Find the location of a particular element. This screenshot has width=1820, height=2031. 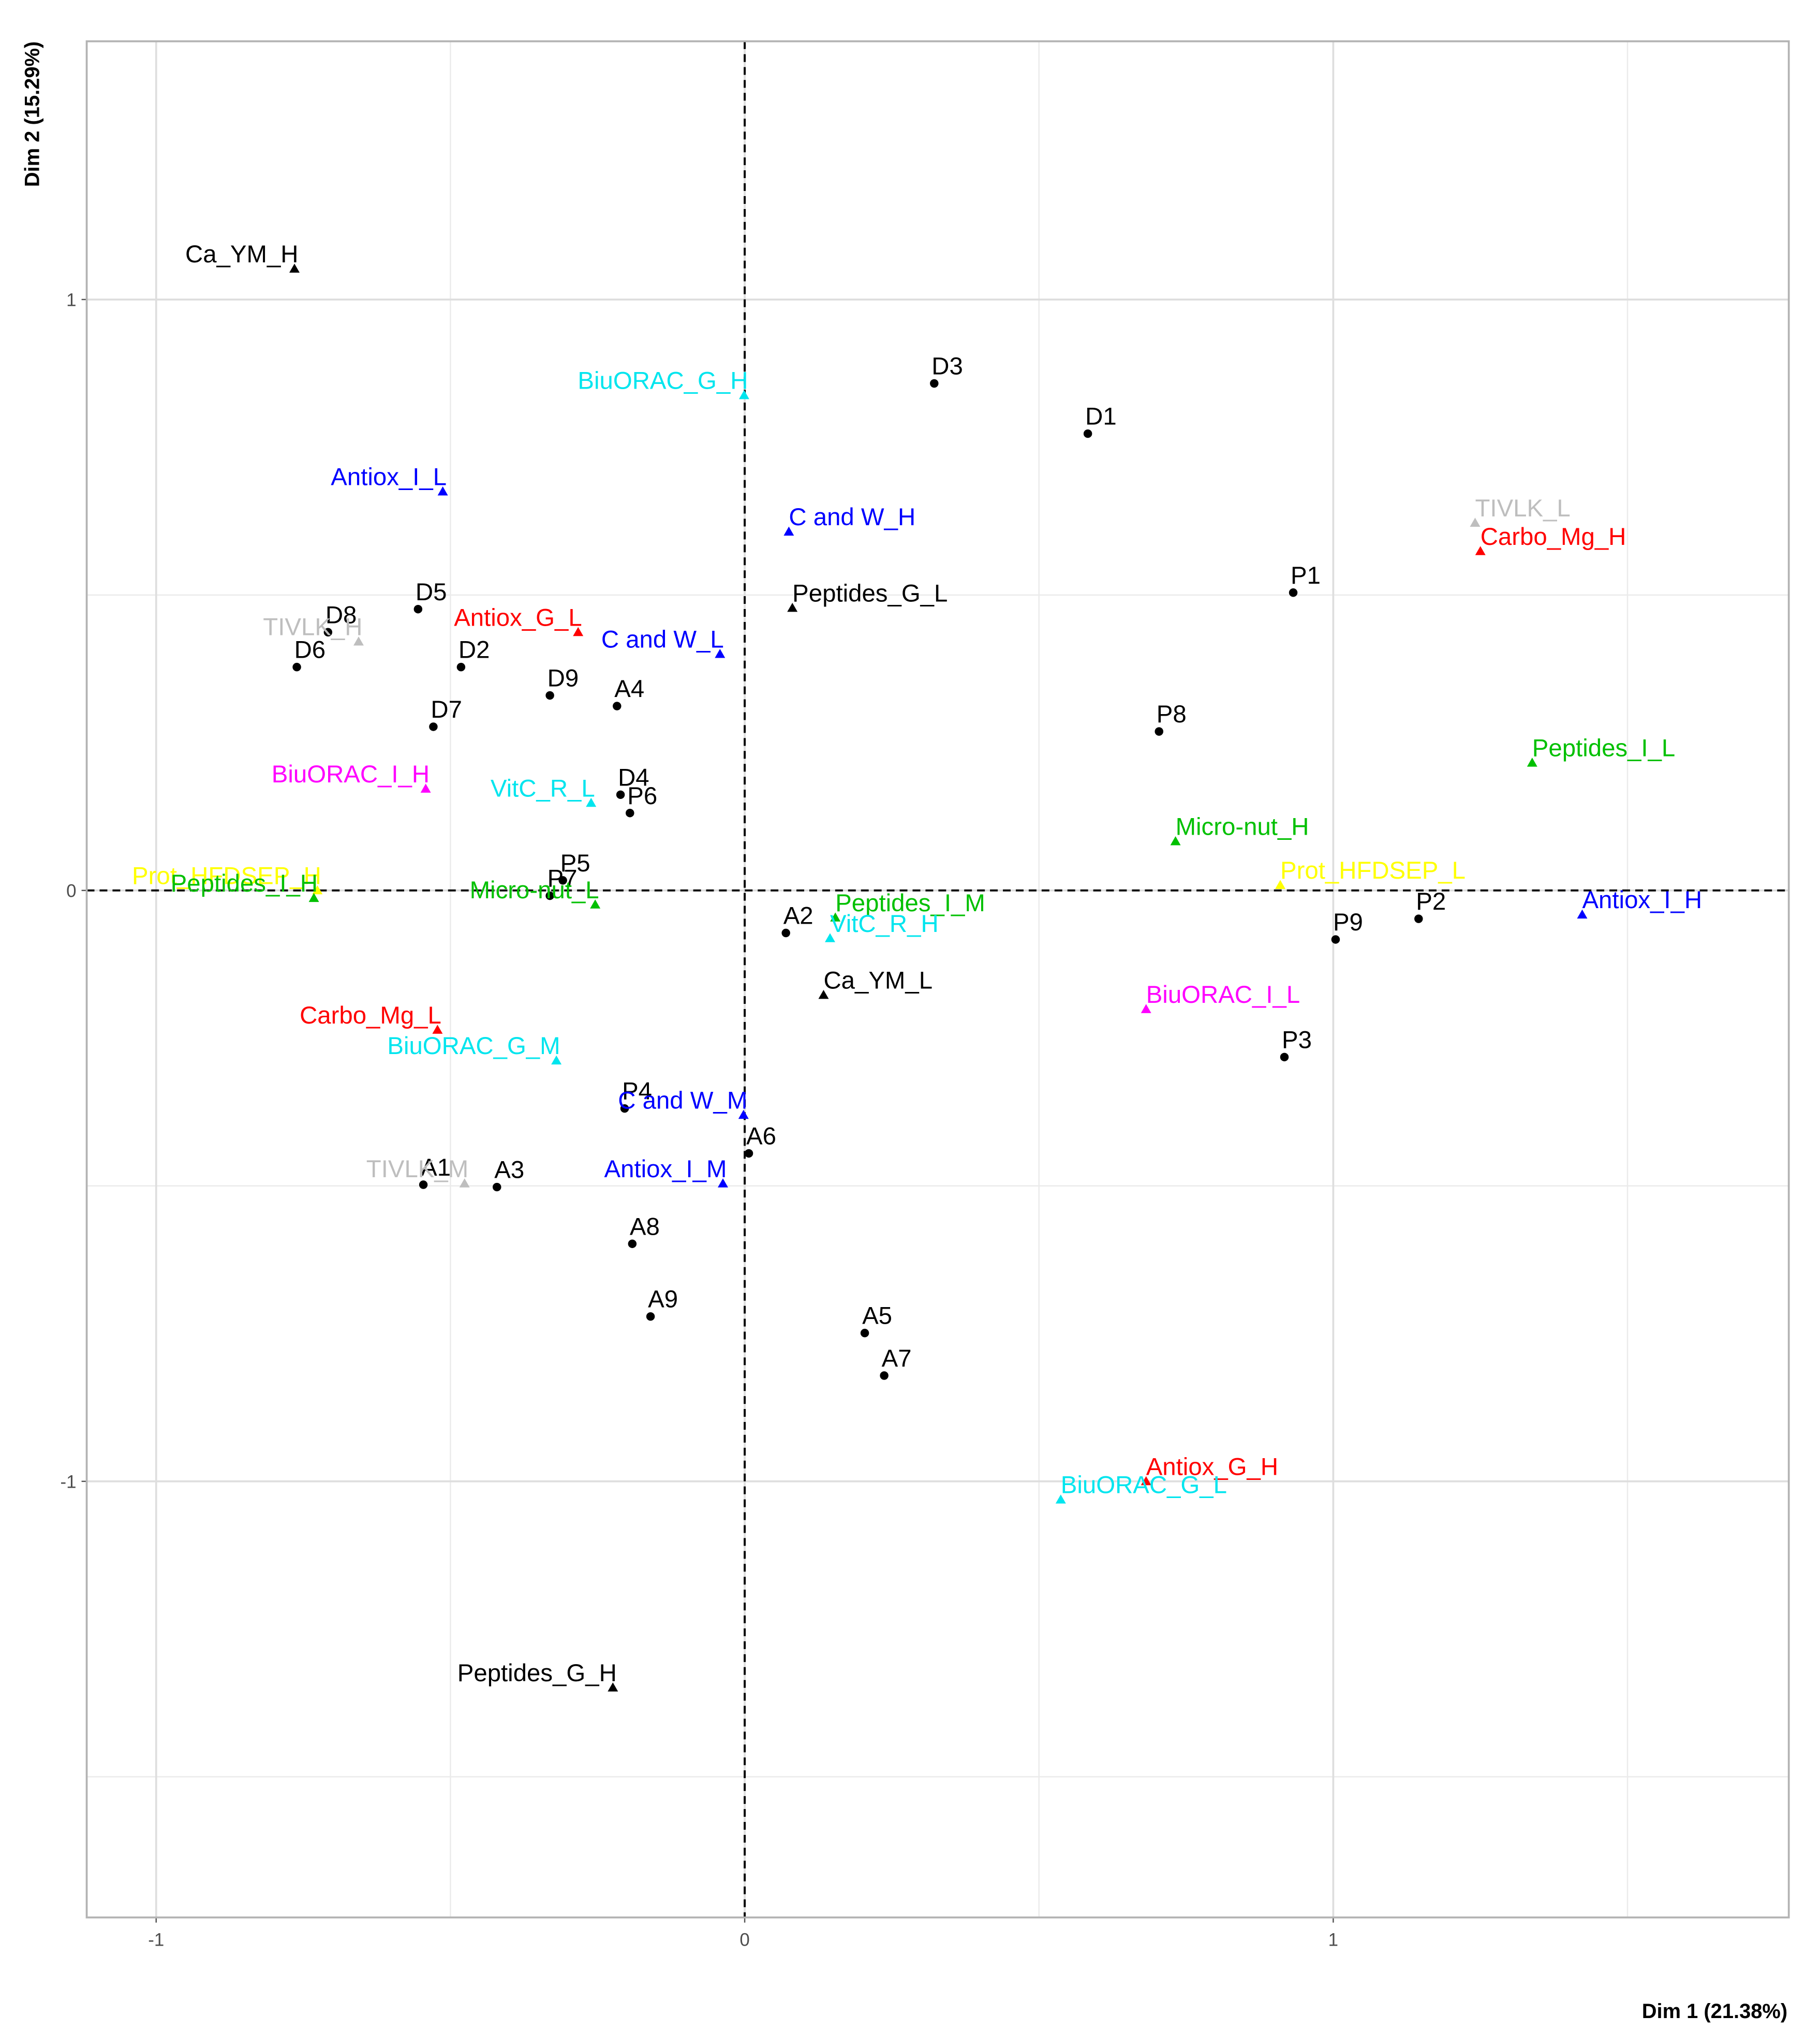

point-label: VitC_R_L is located at coordinates (543, 789).